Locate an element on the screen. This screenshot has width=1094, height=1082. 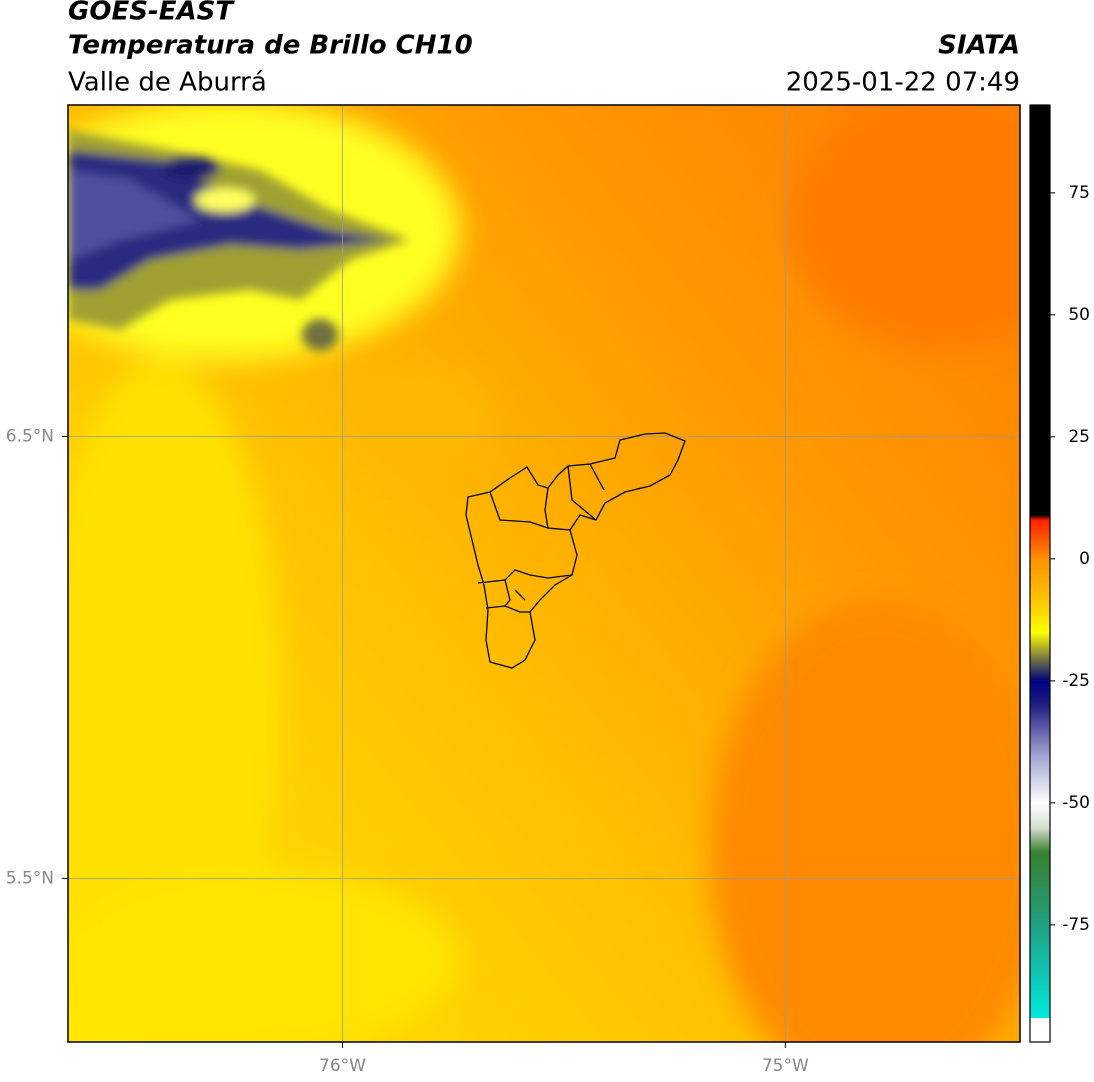
y-tick-label: 6.5°N is located at coordinates (30, 436).